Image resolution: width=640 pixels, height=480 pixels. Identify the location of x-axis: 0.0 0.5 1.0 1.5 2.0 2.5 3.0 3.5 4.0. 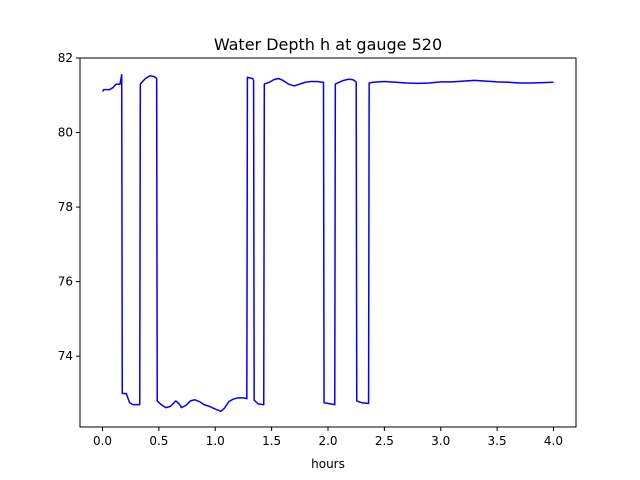
(328, 437).